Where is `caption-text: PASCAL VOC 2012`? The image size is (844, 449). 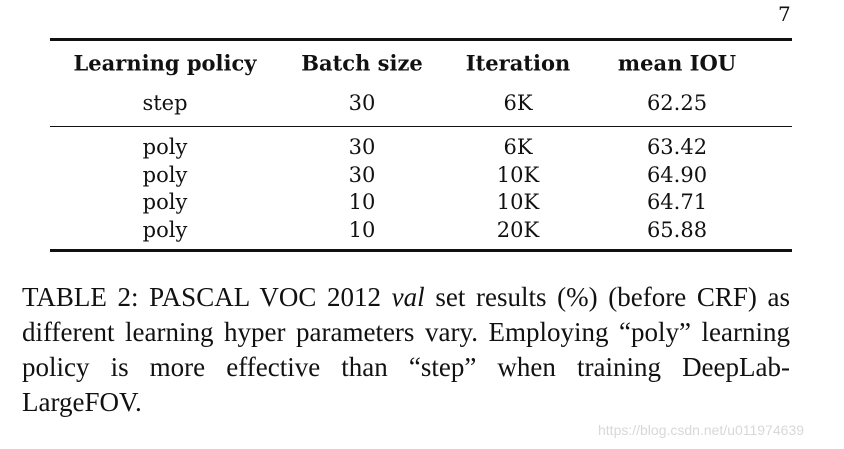
caption-text: PASCAL VOC 2012 is located at coordinates (265, 297).